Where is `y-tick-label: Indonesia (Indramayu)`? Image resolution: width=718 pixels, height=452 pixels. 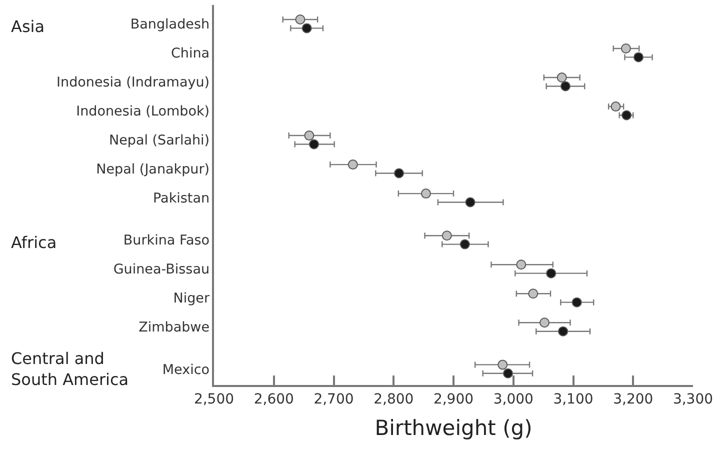 y-tick-label: Indonesia (Indramayu) is located at coordinates (133, 82).